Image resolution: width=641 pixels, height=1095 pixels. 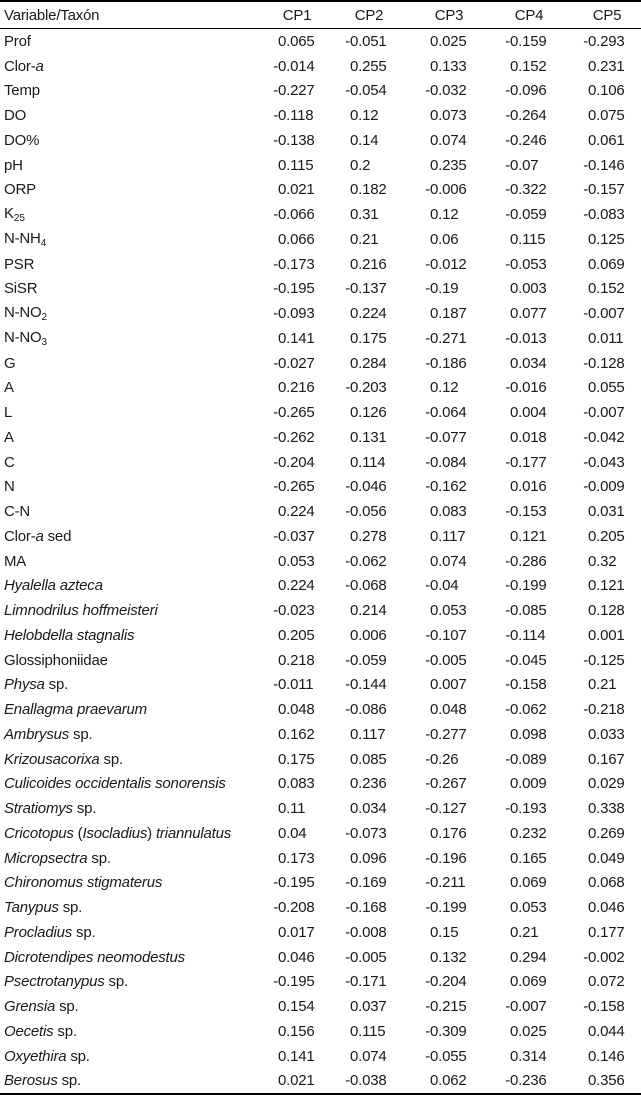 I want to click on table-row: A 0.216-0.203 0.12-0.016 0.055, so click(x=320, y=388).